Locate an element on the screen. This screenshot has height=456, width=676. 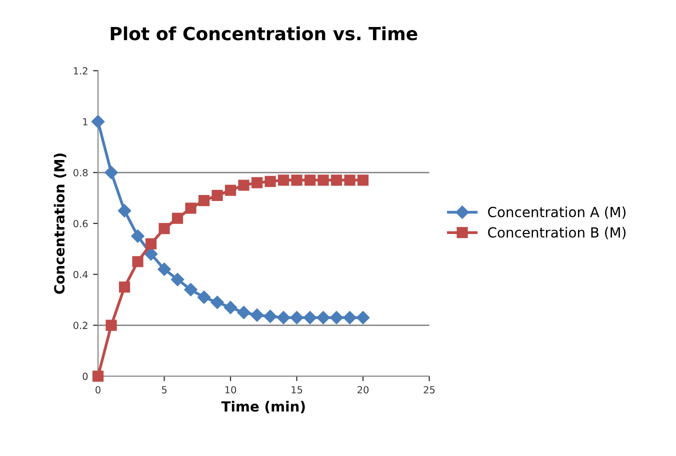
y-tick-label: 0.4 is located at coordinates (80, 274).